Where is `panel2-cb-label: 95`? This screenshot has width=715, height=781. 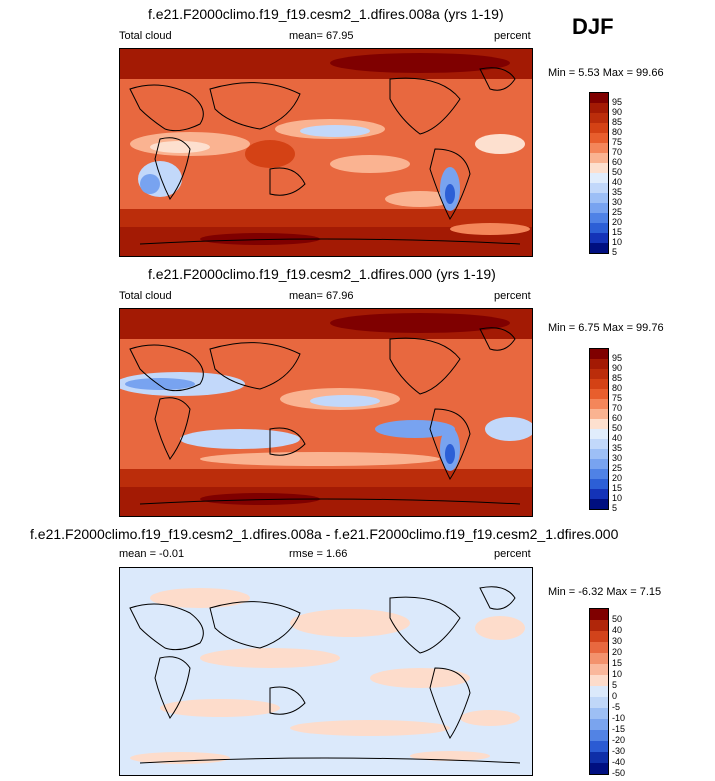 panel2-cb-label: 95 is located at coordinates (617, 358).